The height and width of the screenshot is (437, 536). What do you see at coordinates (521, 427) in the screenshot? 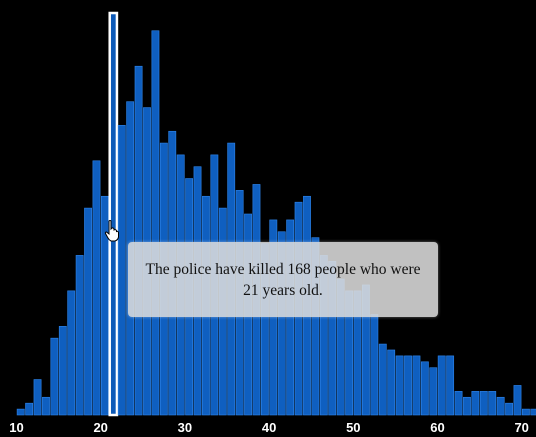
I see `x-tick-label: 70` at bounding box center [521, 427].